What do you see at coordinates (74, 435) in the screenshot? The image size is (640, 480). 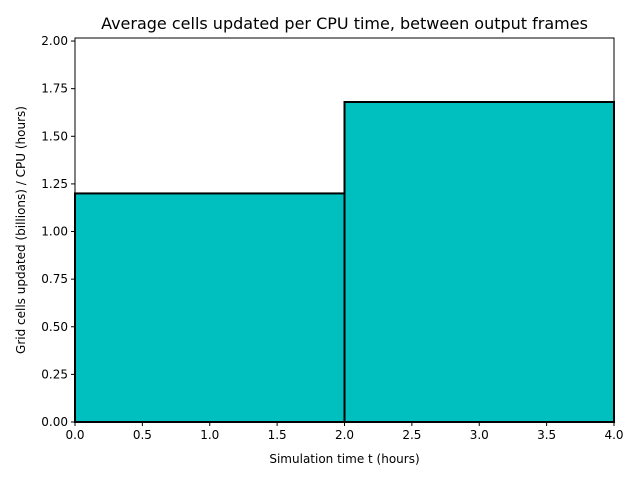 I see `x-tick-label: 0.0` at bounding box center [74, 435].